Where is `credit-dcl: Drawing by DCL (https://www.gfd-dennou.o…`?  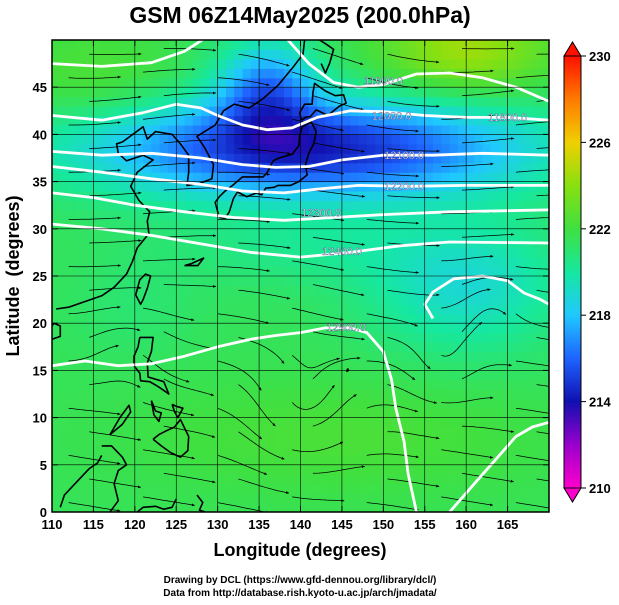 credit-dcl: Drawing by DCL (https://www.gfd-dennou.o… is located at coordinates (300, 580).